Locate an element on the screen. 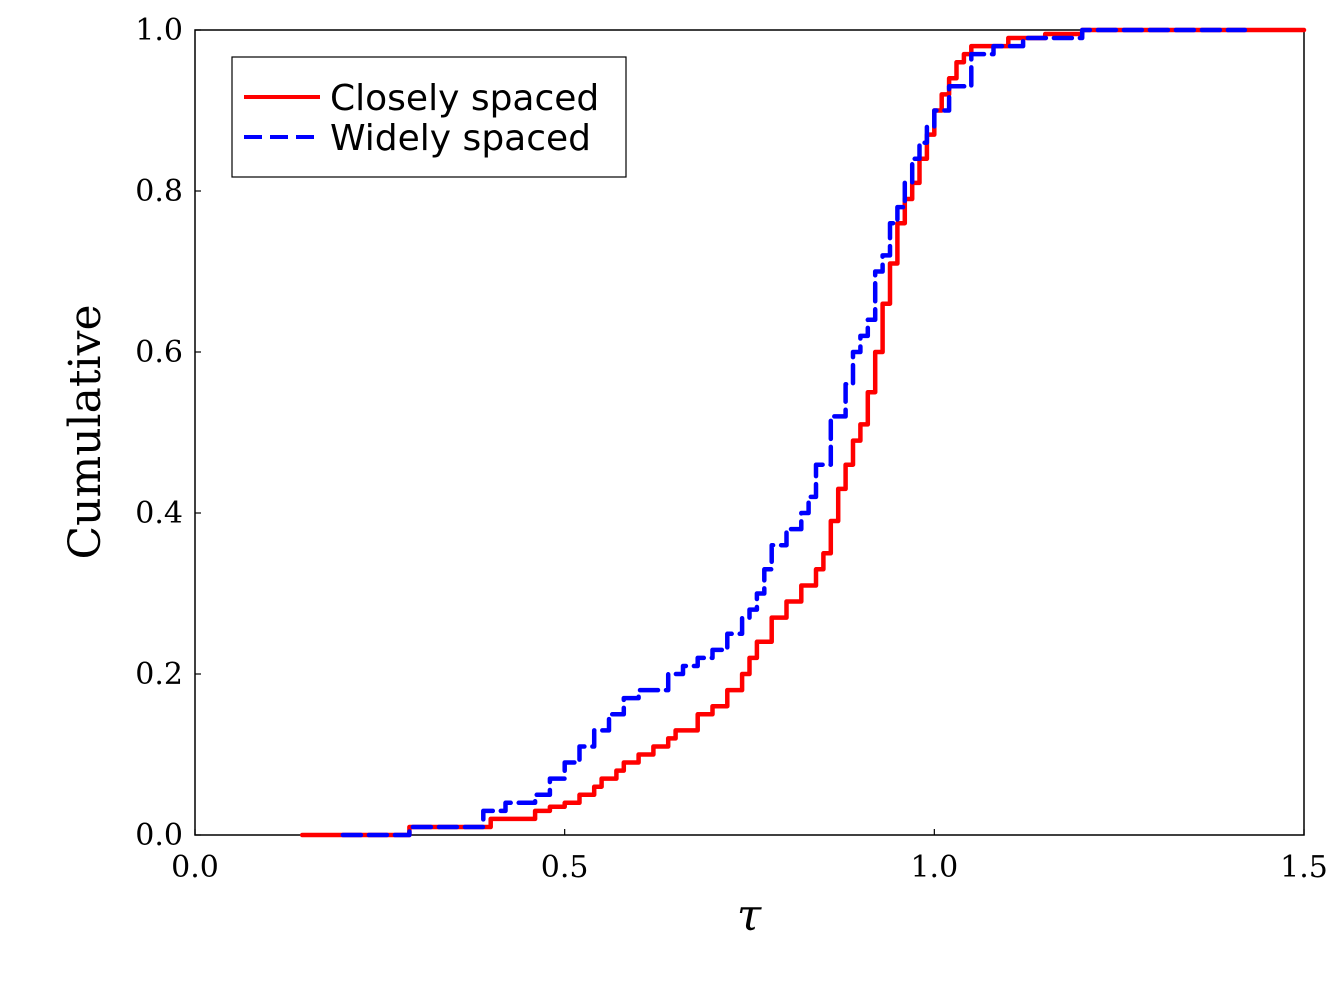 The image size is (1334, 1000). x-axis-title: τ is located at coordinates (749, 915).